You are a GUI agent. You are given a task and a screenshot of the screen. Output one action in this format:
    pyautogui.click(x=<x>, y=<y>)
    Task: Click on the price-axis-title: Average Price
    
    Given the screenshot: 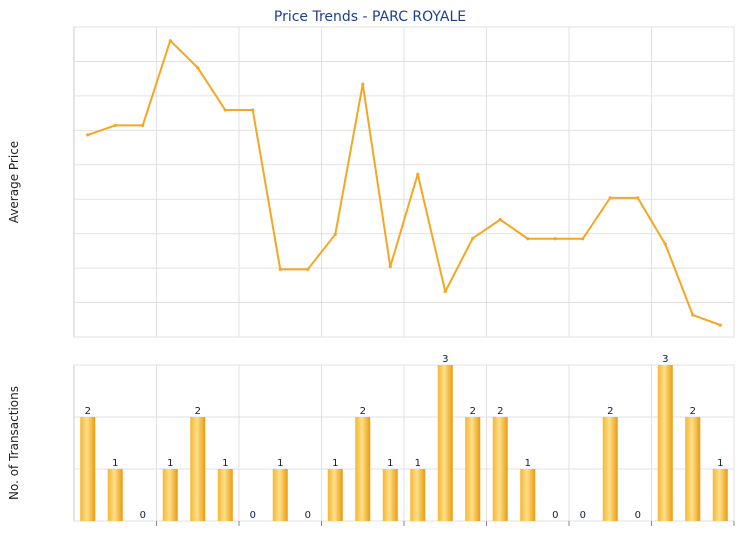 What is the action you would take?
    pyautogui.click(x=14, y=182)
    